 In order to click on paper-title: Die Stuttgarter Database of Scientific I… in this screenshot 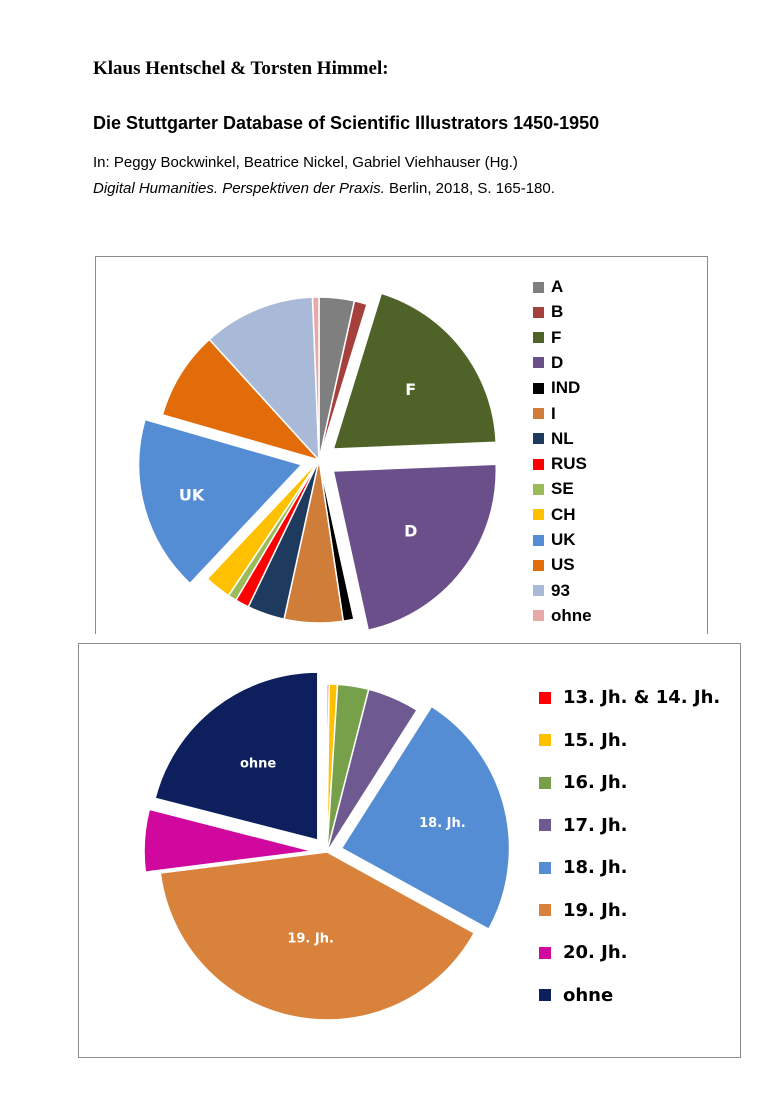, I will do `click(346, 123)`.